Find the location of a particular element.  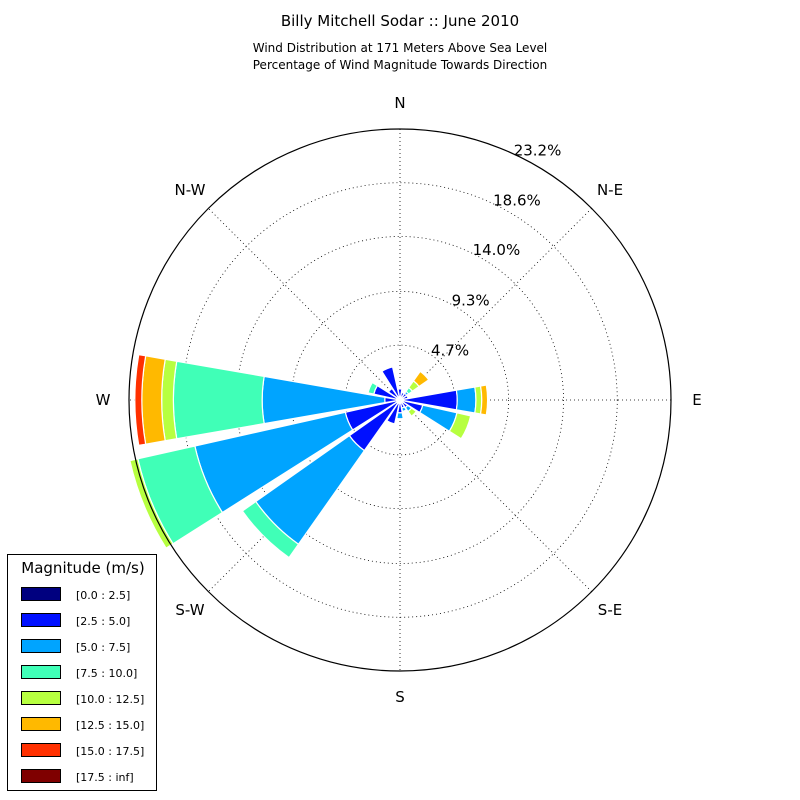

bar-dir270-bin6 is located at coordinates (140, 400).